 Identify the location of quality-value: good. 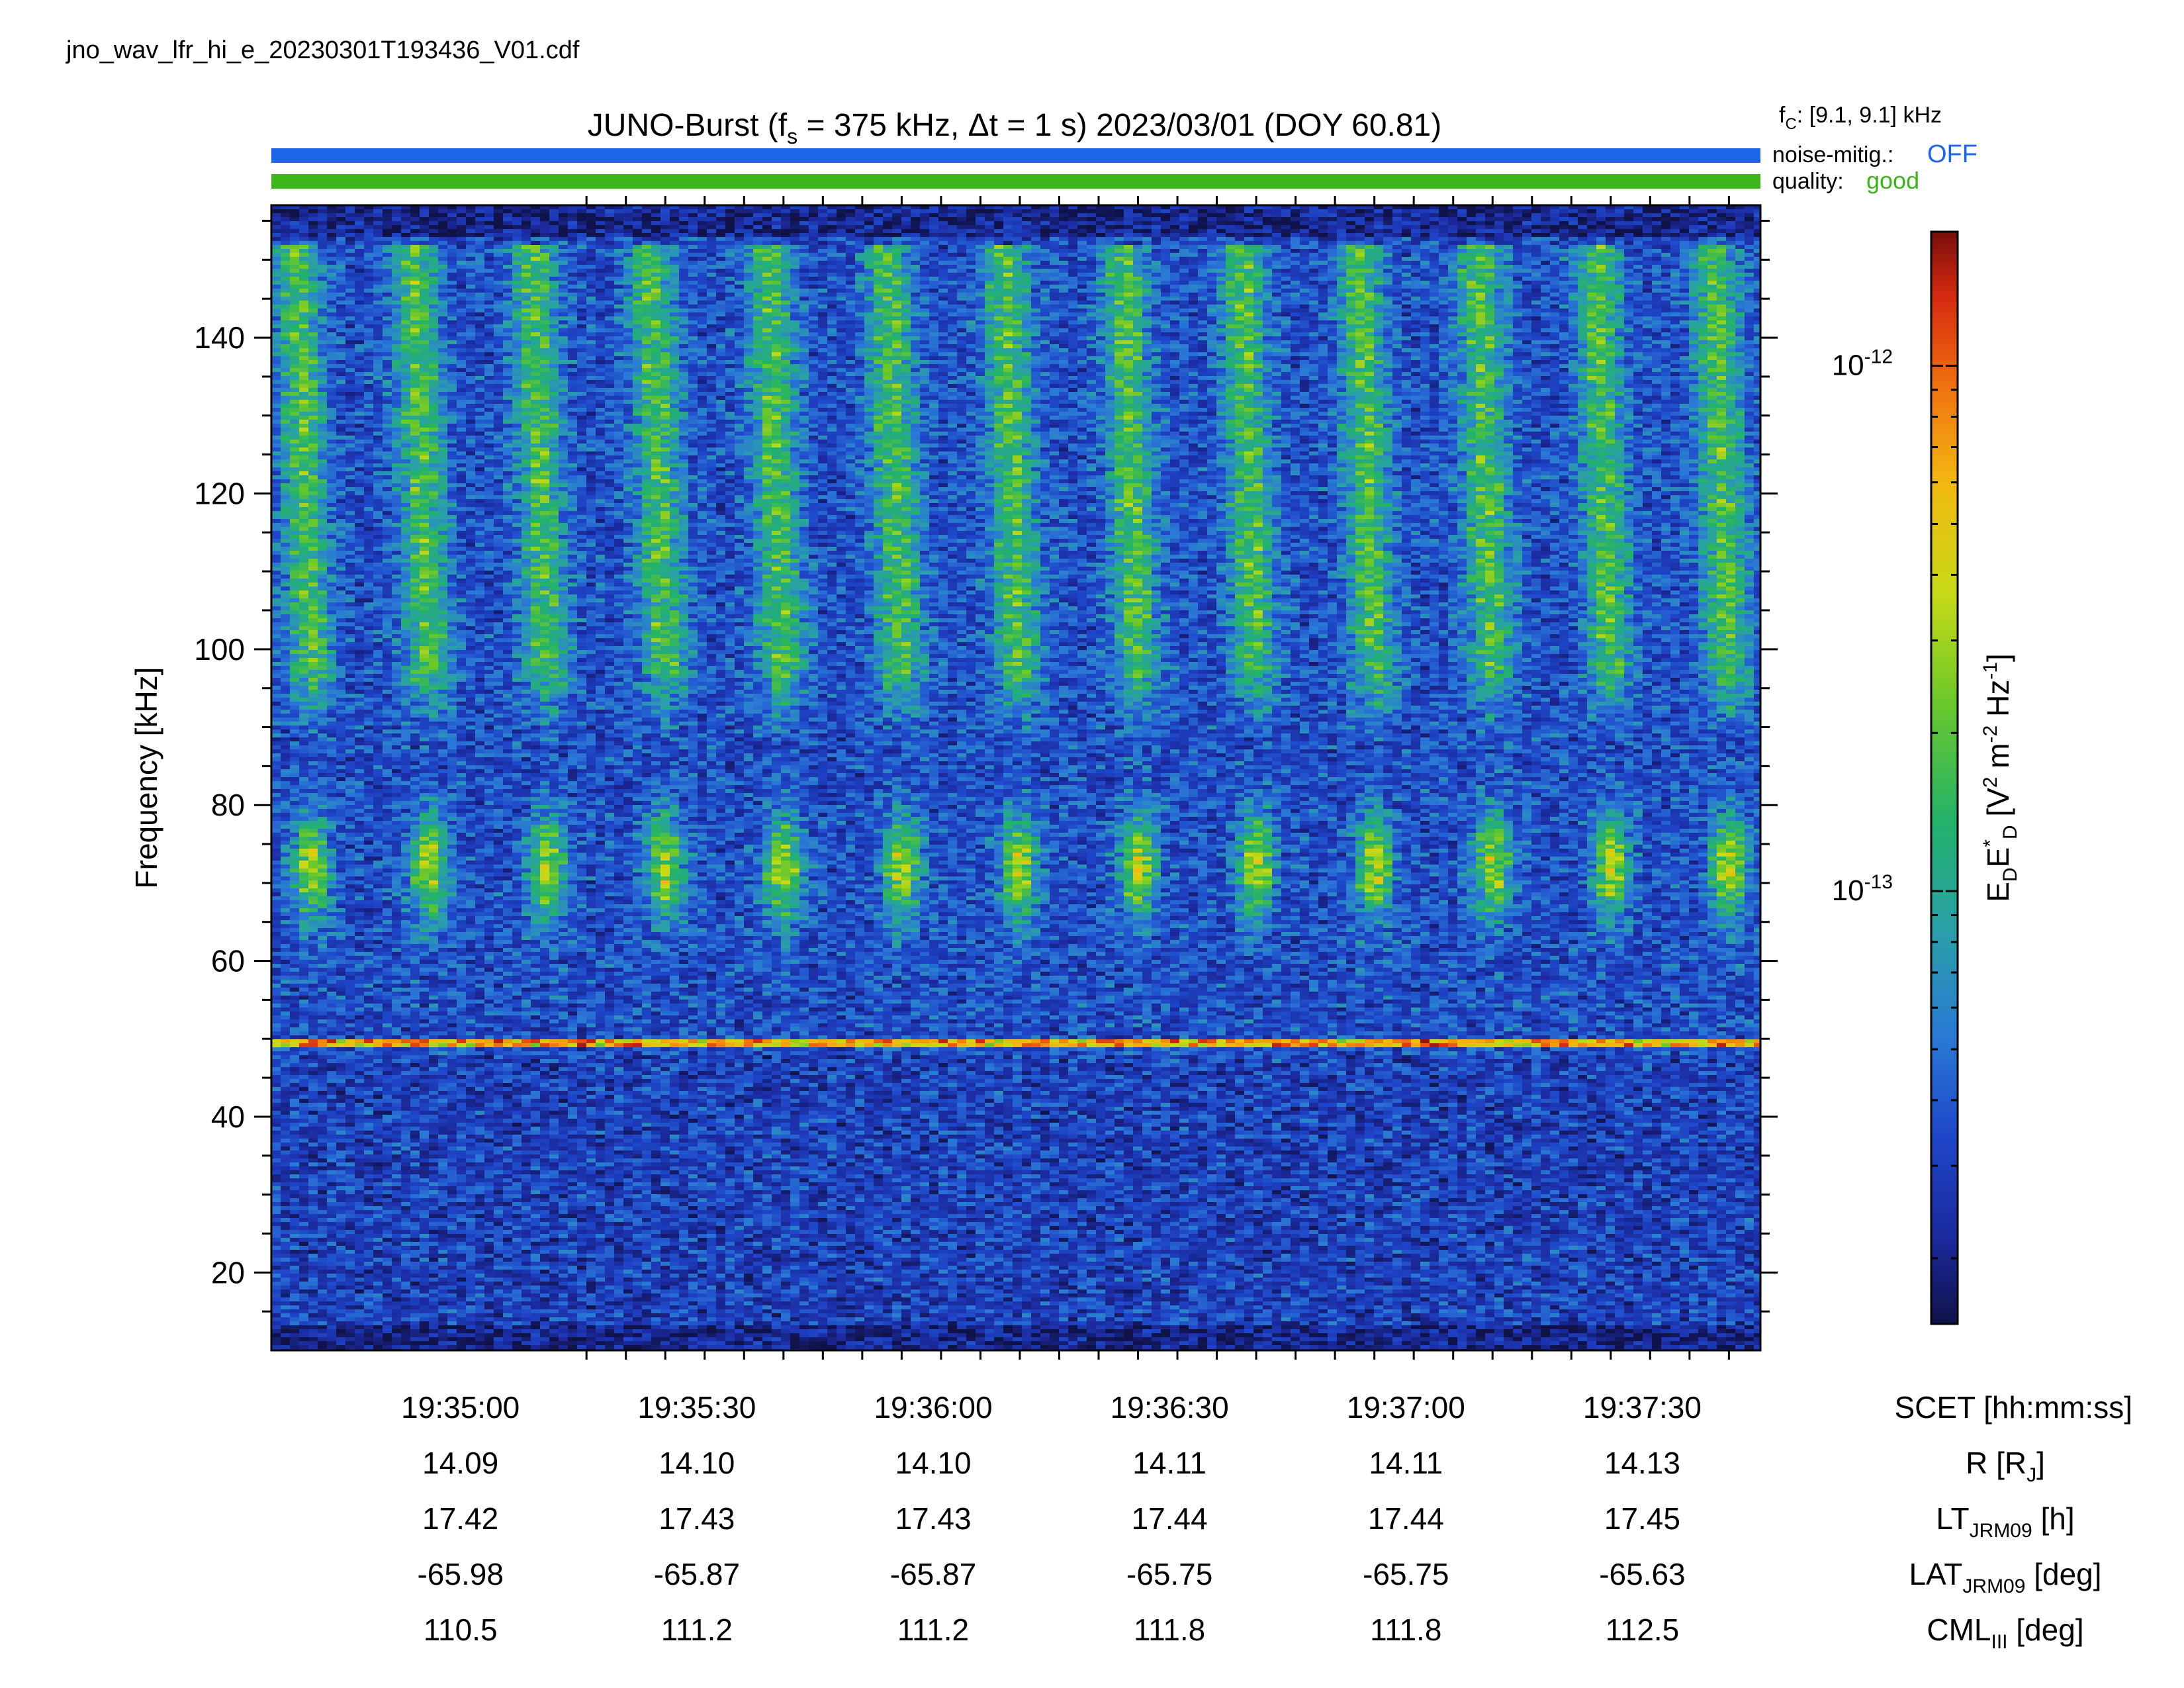
(1892, 180).